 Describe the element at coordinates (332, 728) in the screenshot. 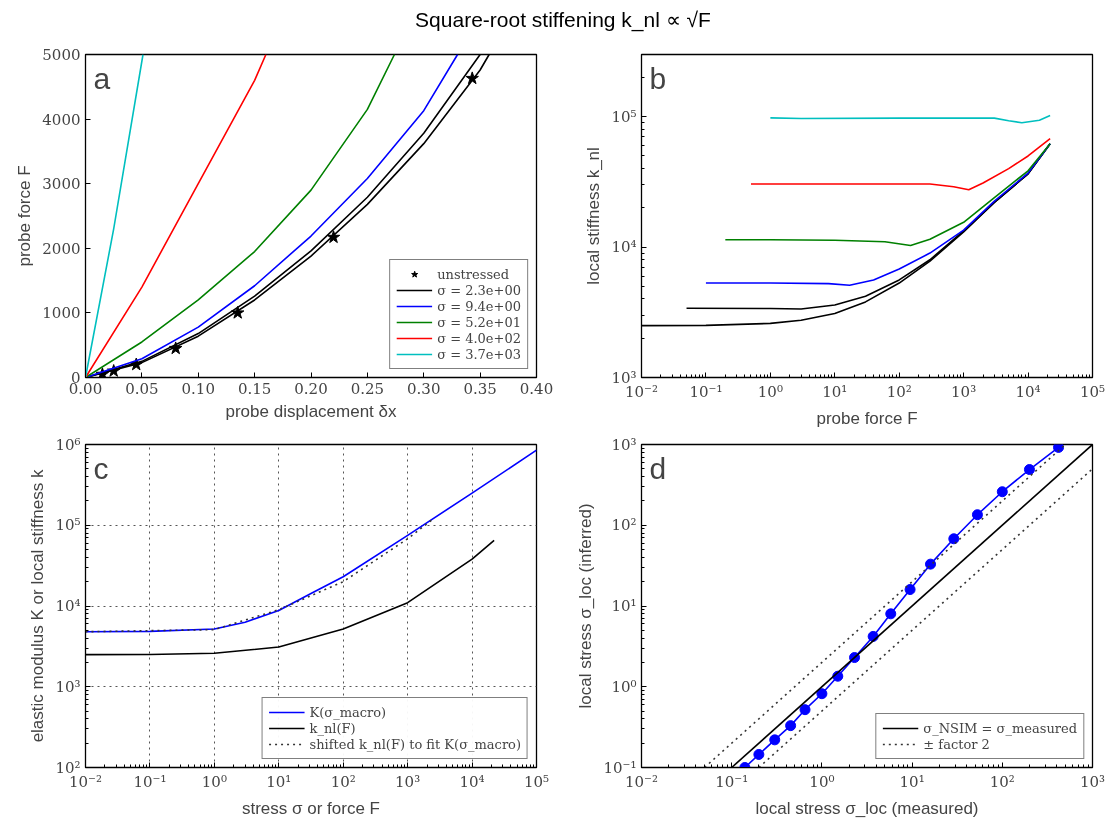

I see `legend-label: k_nl(F)` at that location.